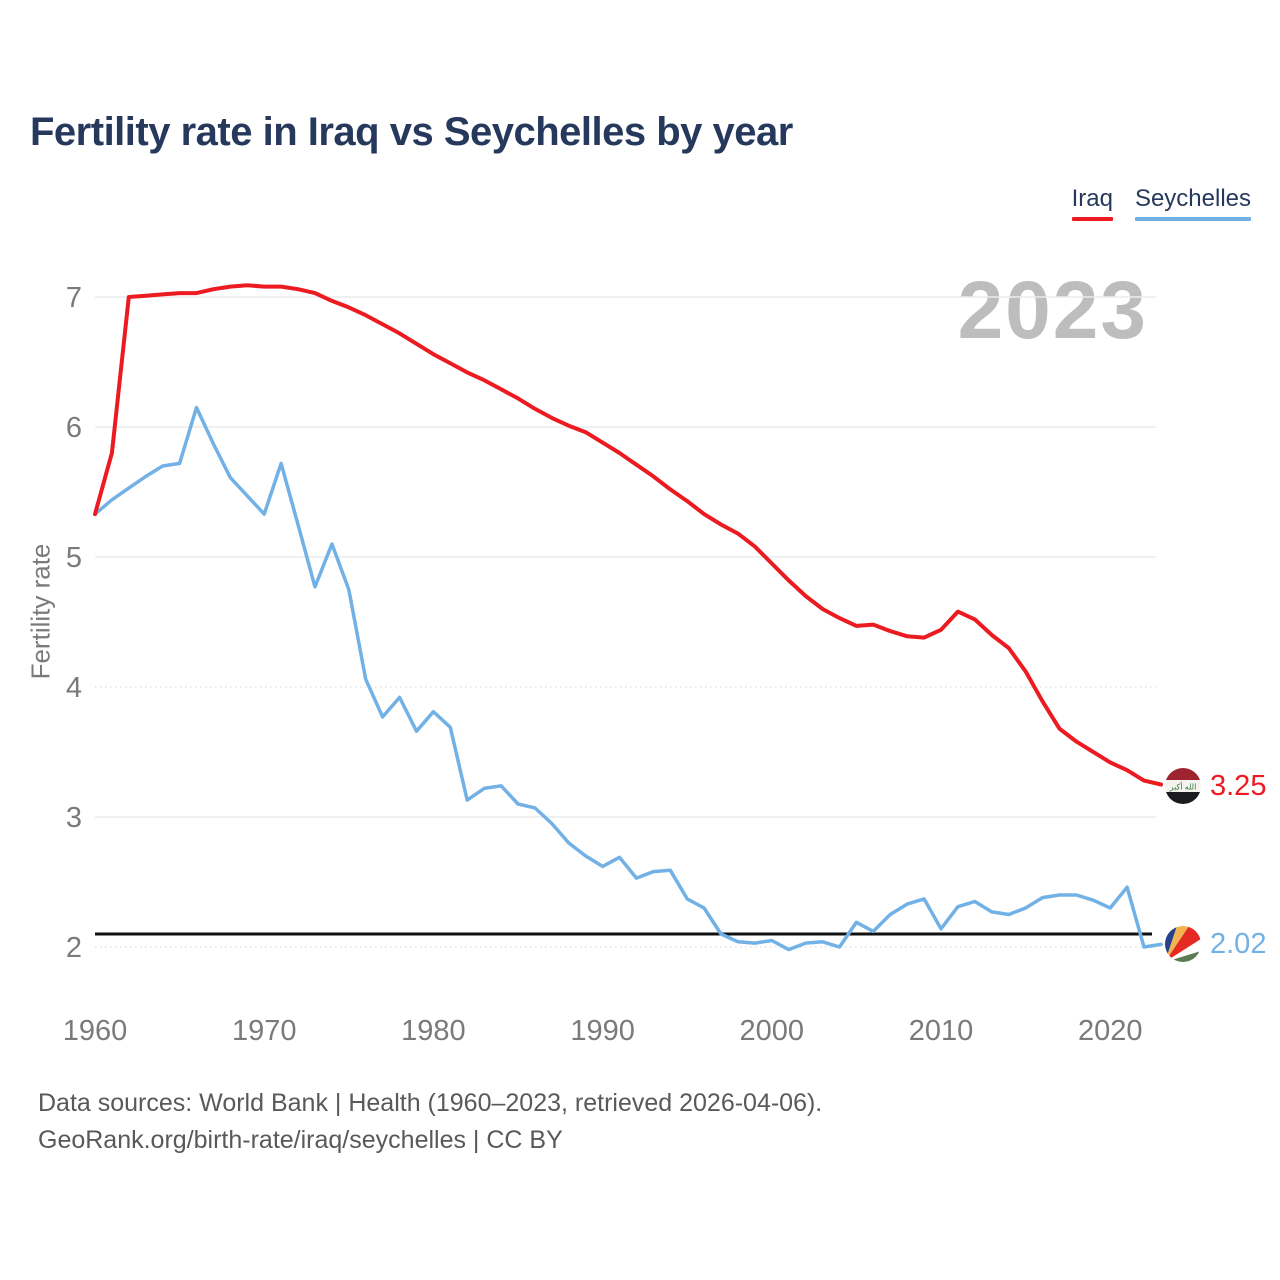 This screenshot has width=1280, height=1280. I want to click on x-tick-label-1980: 1980, so click(433, 1031).